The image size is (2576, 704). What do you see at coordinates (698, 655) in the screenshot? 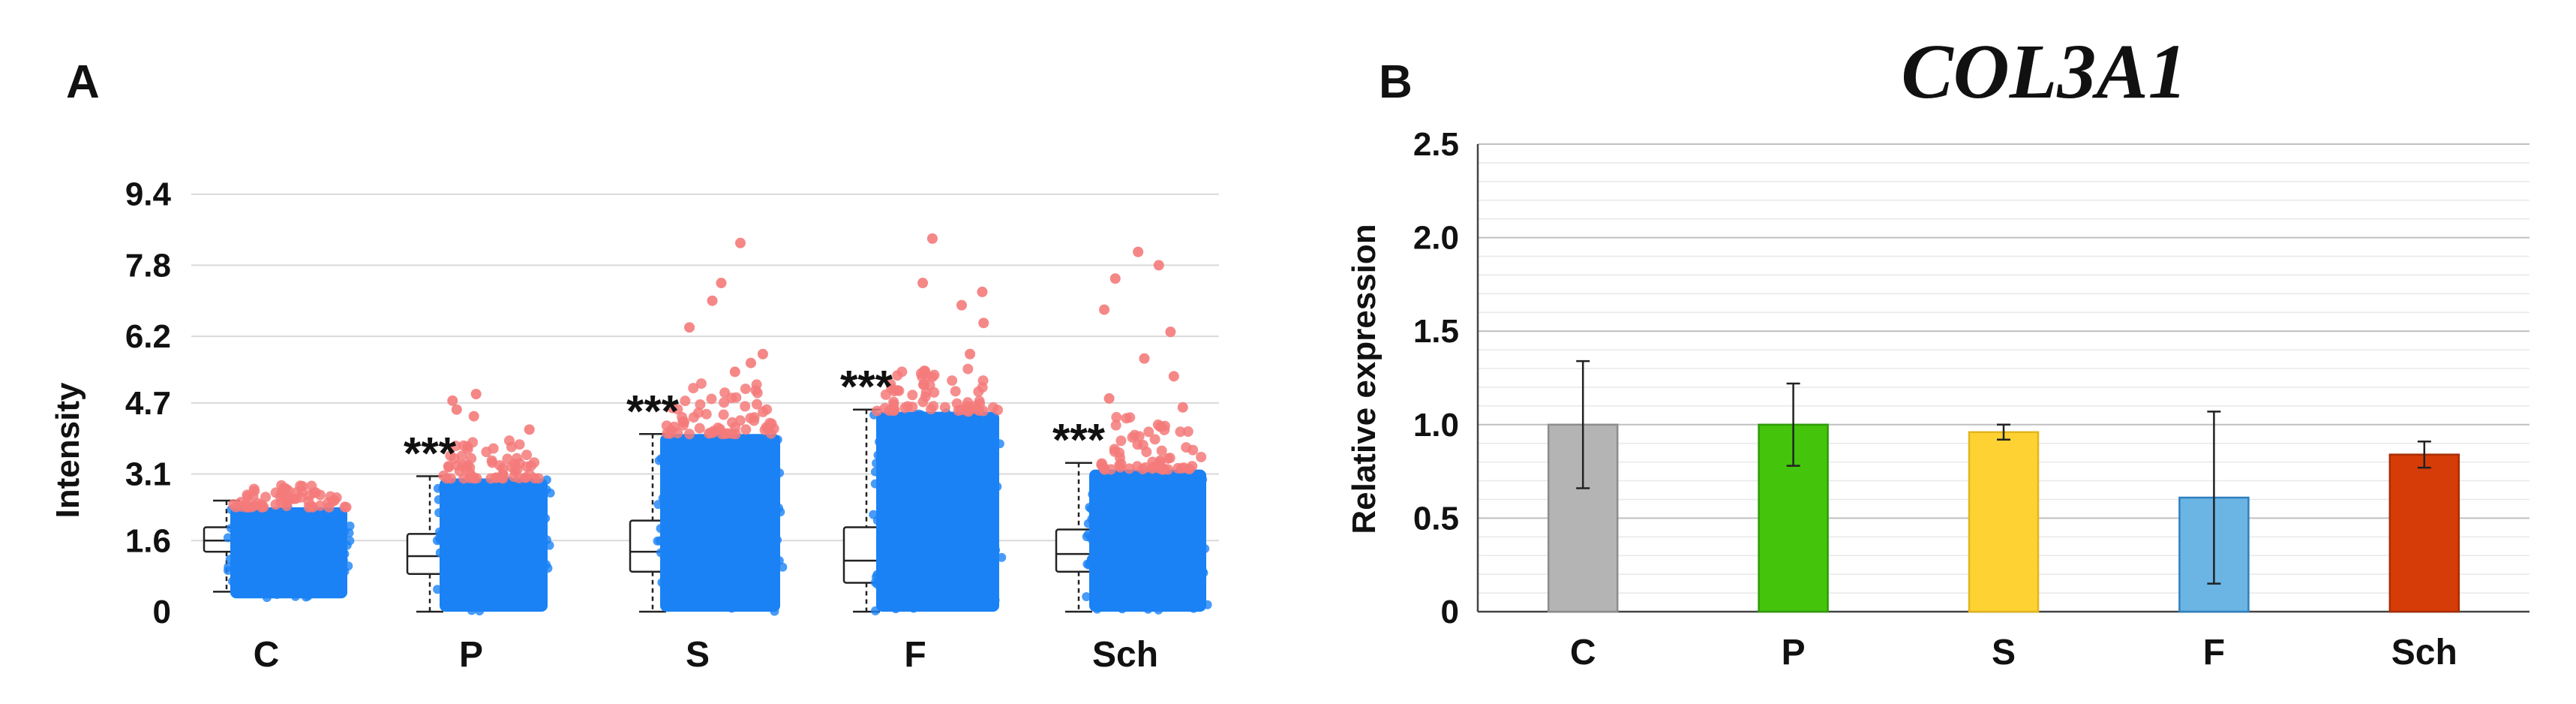
I see `panel-a-category-label: S` at bounding box center [698, 655].